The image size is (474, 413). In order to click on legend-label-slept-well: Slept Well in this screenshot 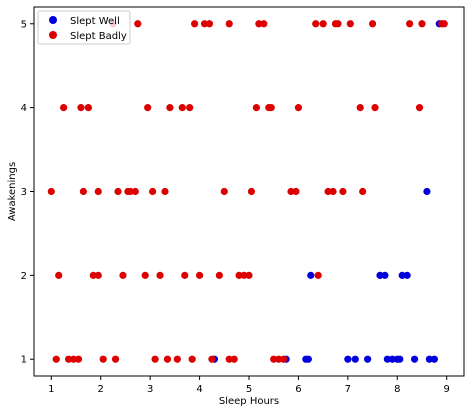, I will do `click(95, 21)`.